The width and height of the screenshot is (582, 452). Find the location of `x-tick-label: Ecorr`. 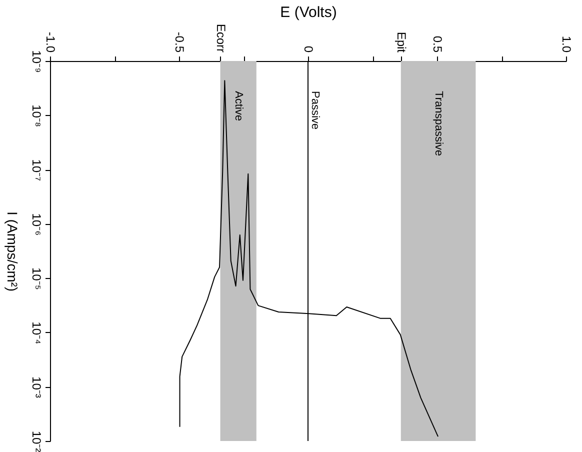

x-tick-label: Ecorr is located at coordinates (221, 38).